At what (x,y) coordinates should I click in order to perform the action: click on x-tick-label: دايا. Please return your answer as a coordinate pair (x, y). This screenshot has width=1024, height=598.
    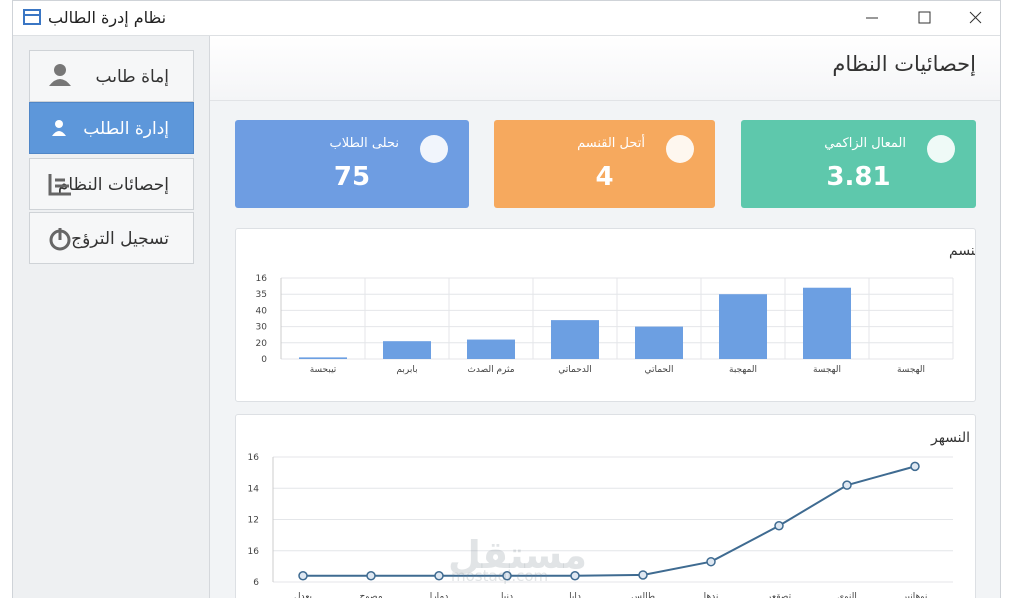
    Looking at the image, I should click on (575, 595).